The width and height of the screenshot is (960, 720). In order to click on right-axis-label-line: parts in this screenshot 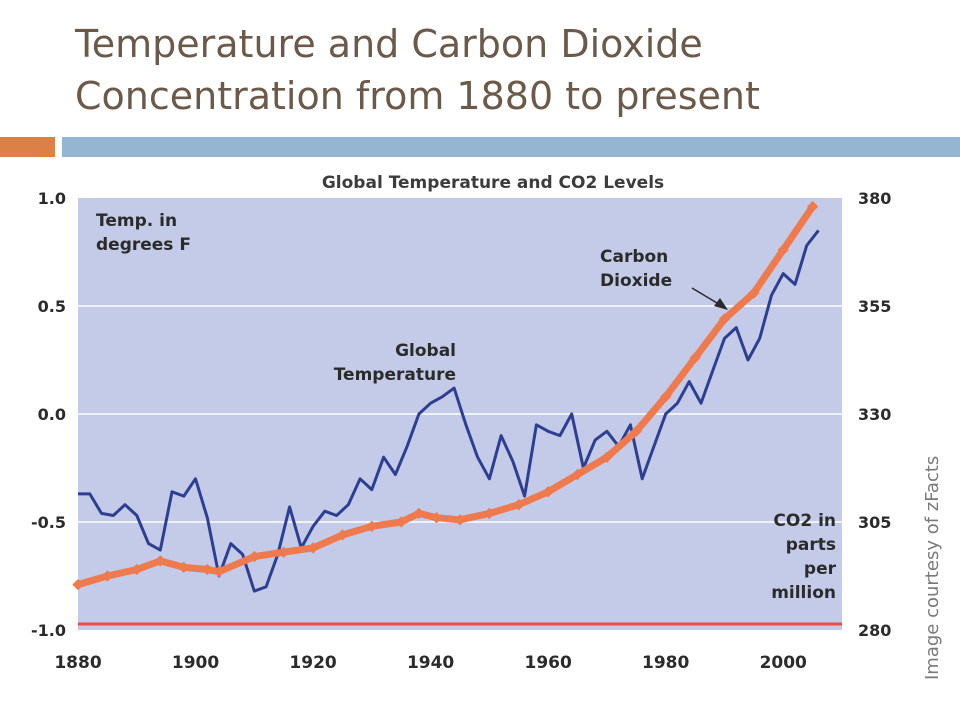, I will do `click(811, 545)`.